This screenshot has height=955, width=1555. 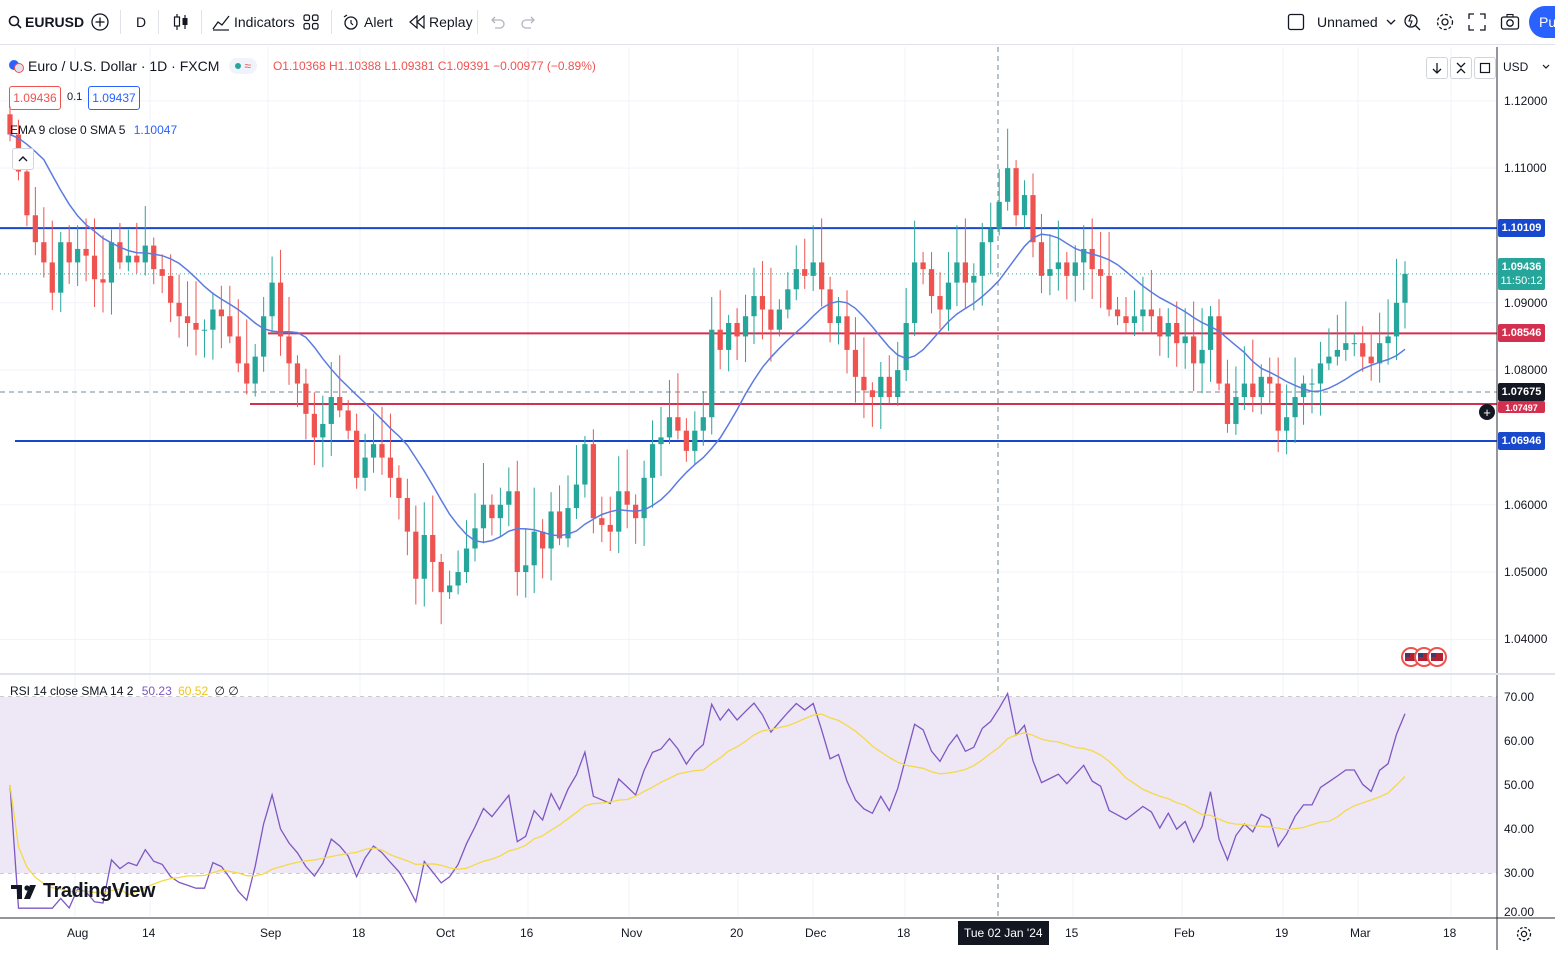 What do you see at coordinates (100, 22) in the screenshot?
I see `compare-symbol-button` at bounding box center [100, 22].